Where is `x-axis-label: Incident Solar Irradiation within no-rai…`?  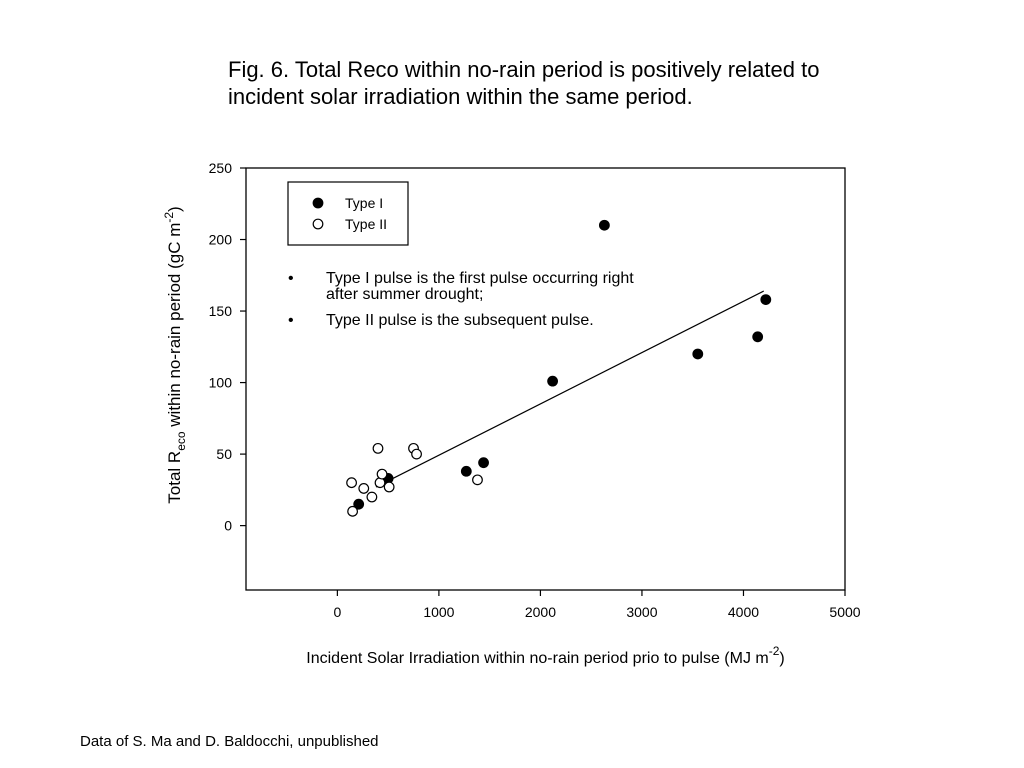 x-axis-label: Incident Solar Irradiation within no-rai… is located at coordinates (545, 655).